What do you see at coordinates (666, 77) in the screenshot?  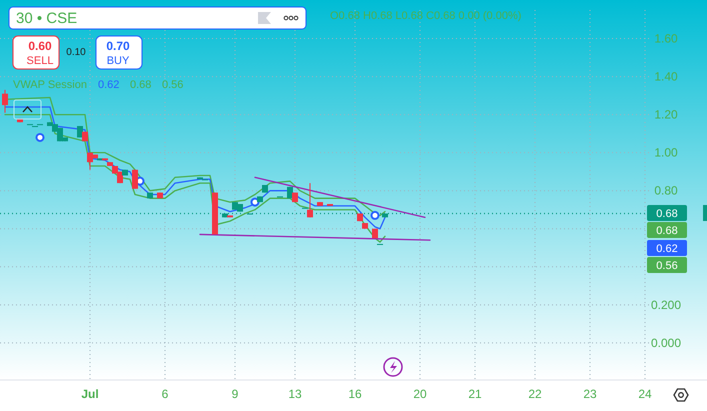 I see `y-tick-label: 1.40` at bounding box center [666, 77].